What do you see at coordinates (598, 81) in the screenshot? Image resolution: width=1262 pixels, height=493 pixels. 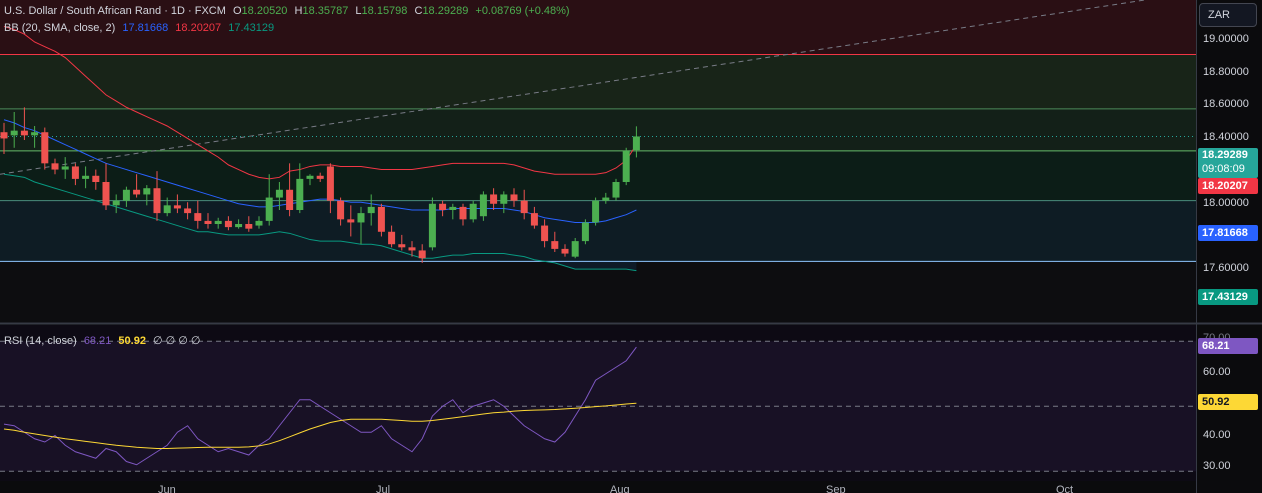 I see `drawing-upper-zone` at bounding box center [598, 81].